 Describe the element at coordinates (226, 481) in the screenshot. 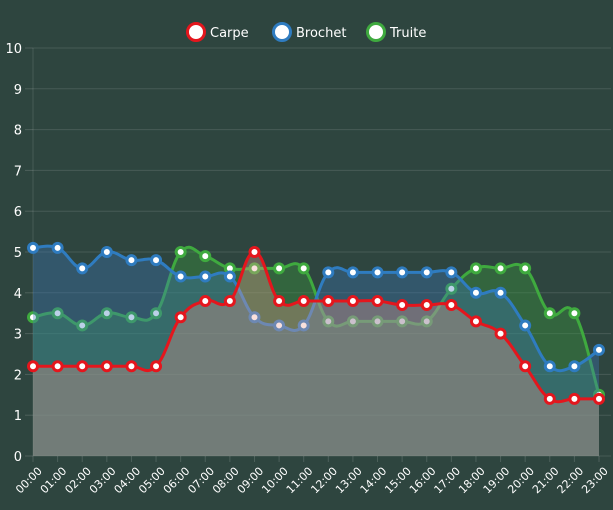

I see `x-tick-label: 08:00` at that location.